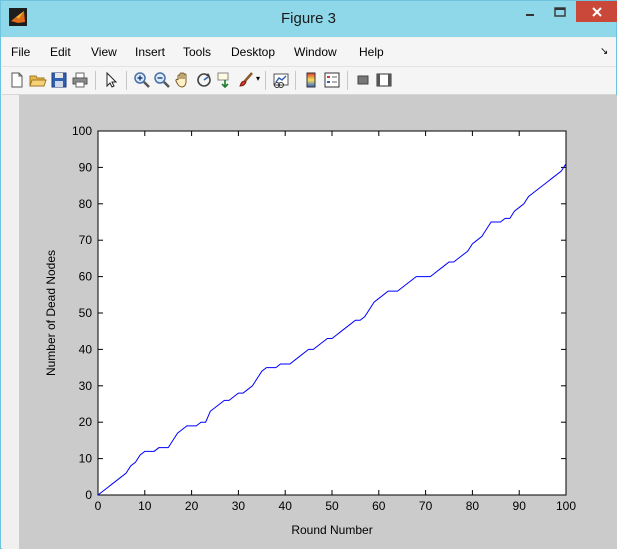 This screenshot has width=617, height=554. What do you see at coordinates (21, 52) in the screenshot?
I see `menu-file: File` at bounding box center [21, 52].